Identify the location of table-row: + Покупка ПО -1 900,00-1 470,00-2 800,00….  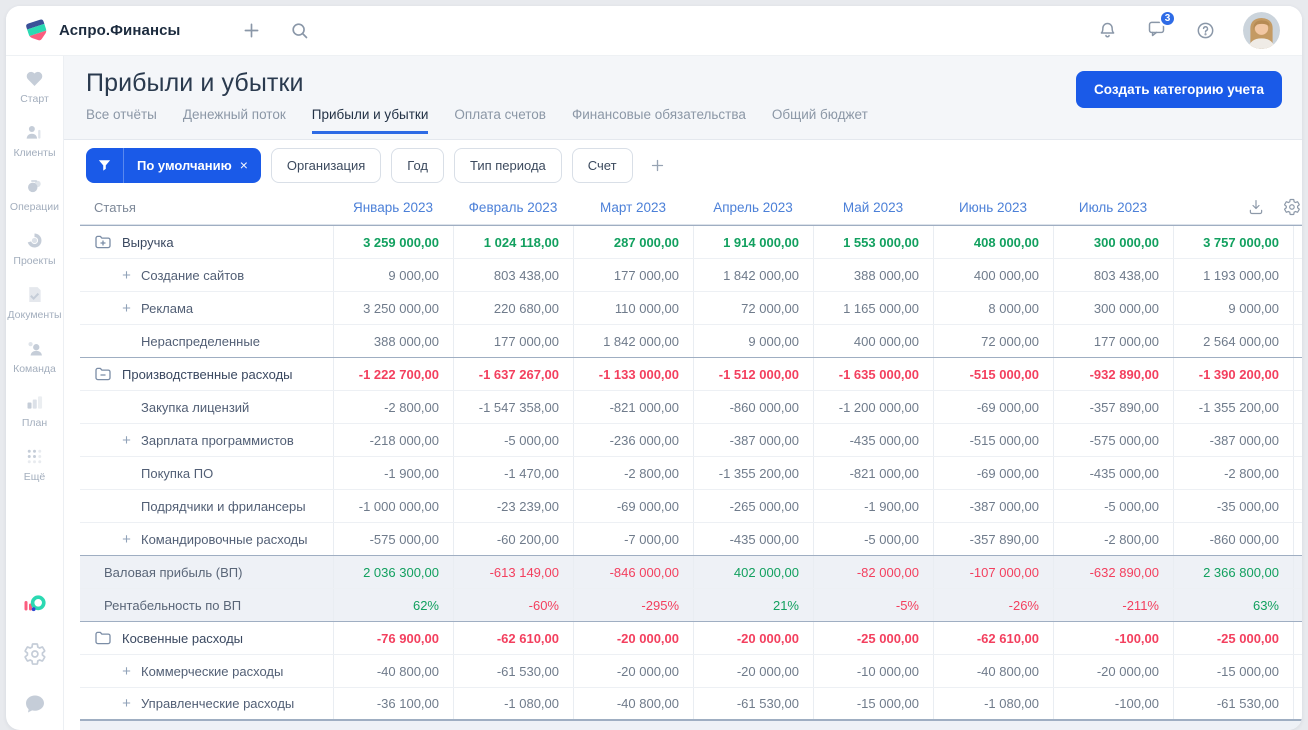
(691, 472).